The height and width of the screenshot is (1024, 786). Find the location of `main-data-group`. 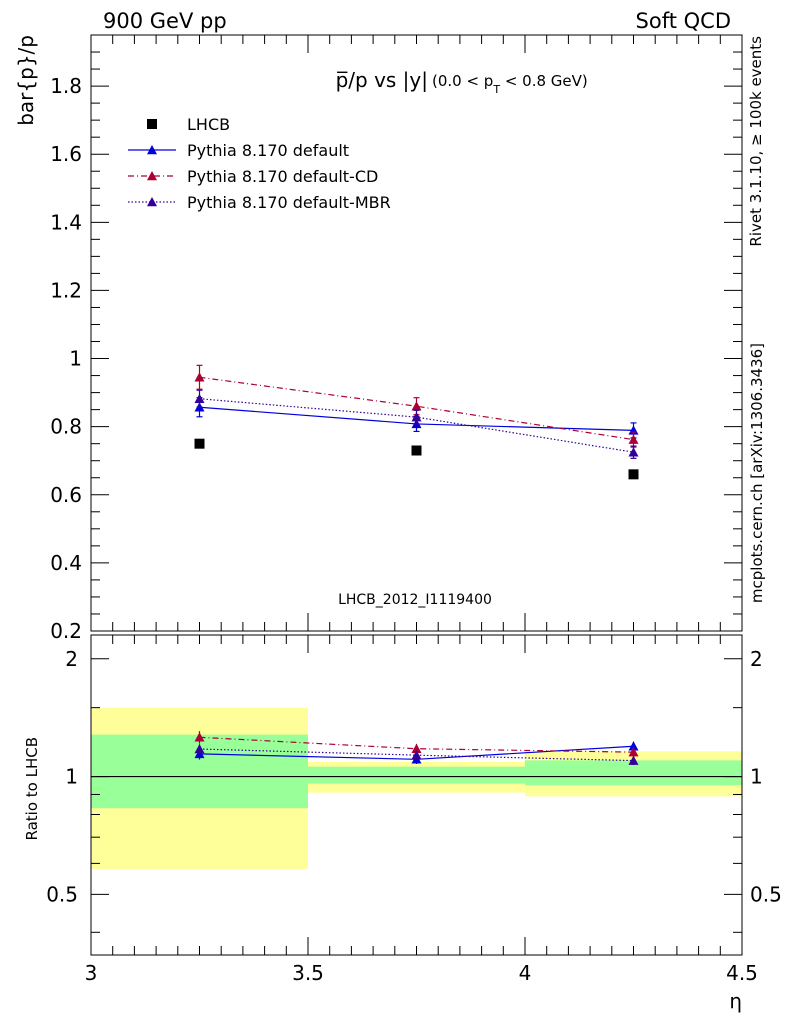

main-data-group is located at coordinates (416, 459).